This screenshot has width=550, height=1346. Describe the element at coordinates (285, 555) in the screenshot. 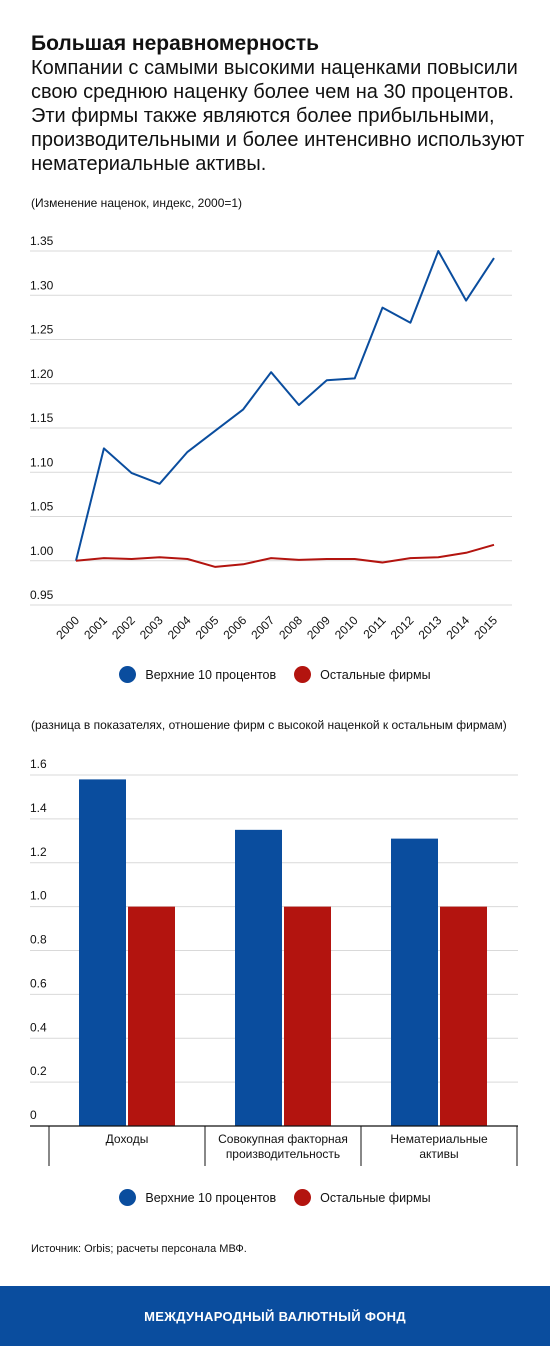

I see `series-line-rest` at that location.